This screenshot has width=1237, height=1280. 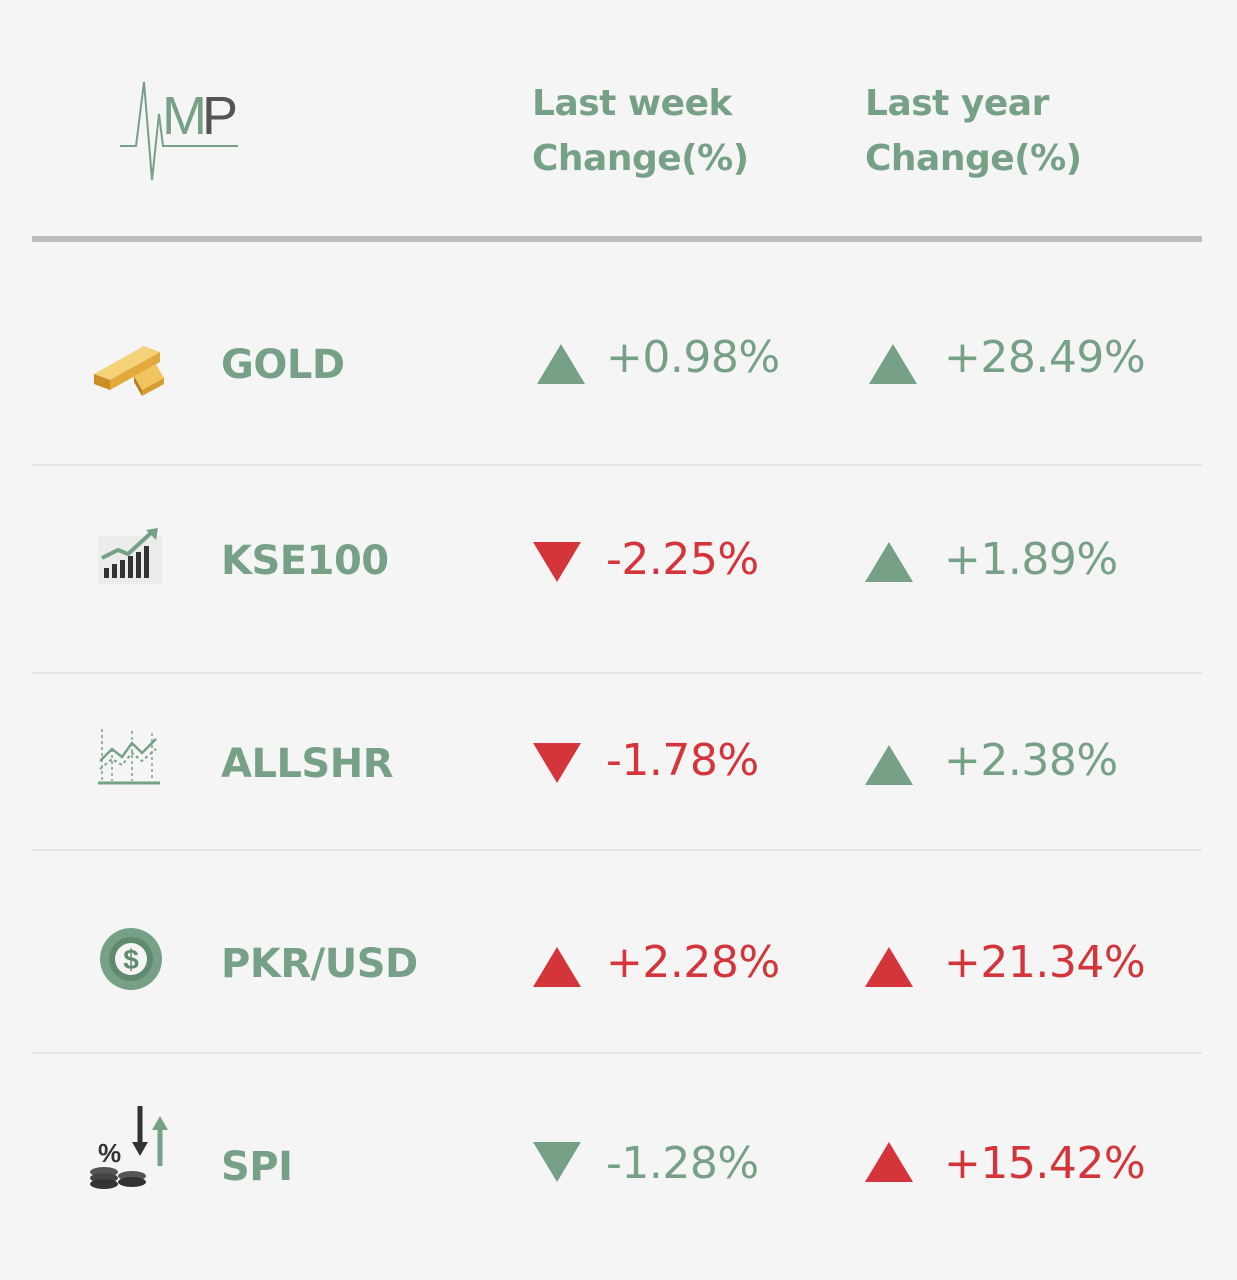 I want to click on header-last-week: Last week Change(%), so click(x=640, y=131).